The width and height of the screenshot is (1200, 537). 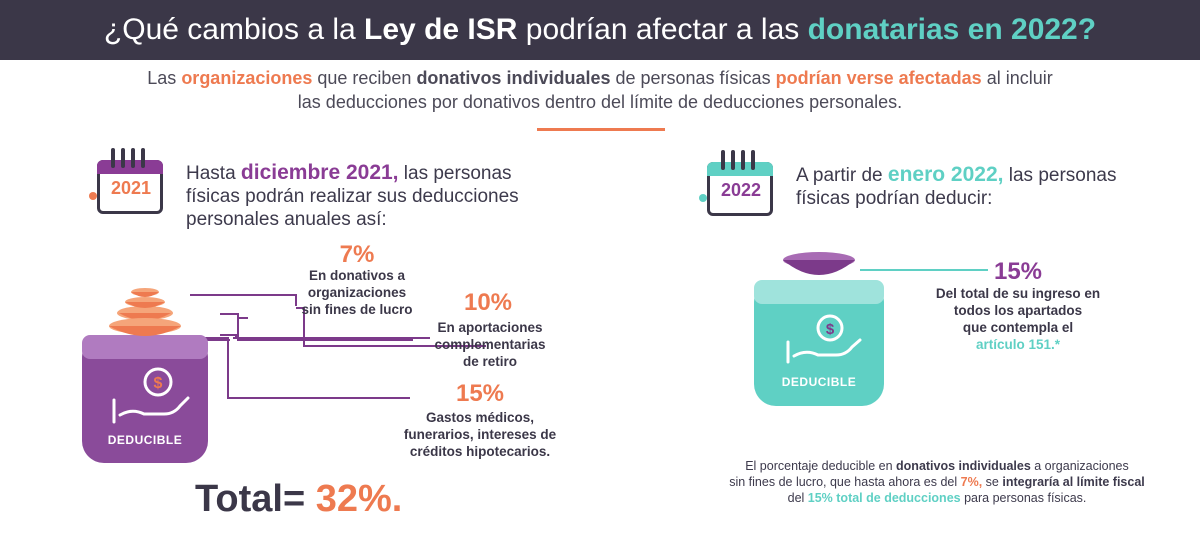 What do you see at coordinates (352, 196) in the screenshot?
I see `lead-part: físicas podrán realizar sus deducciones` at bounding box center [352, 196].